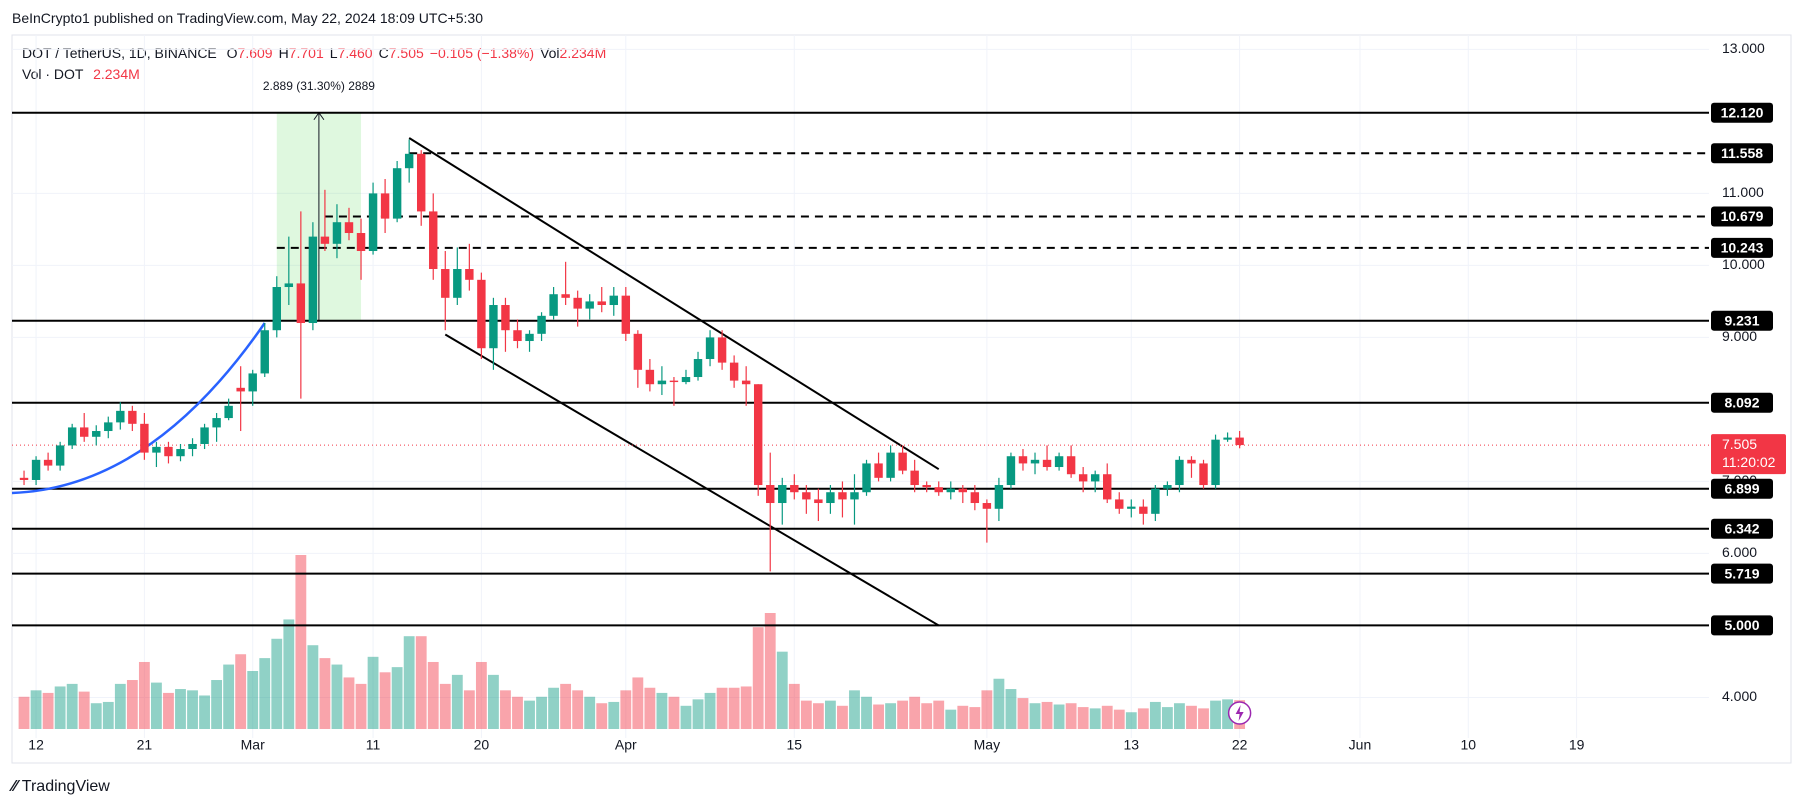 The width and height of the screenshot is (1805, 808). Describe the element at coordinates (406, 53) in the screenshot. I see `ohlc-value: 7.505` at that location.